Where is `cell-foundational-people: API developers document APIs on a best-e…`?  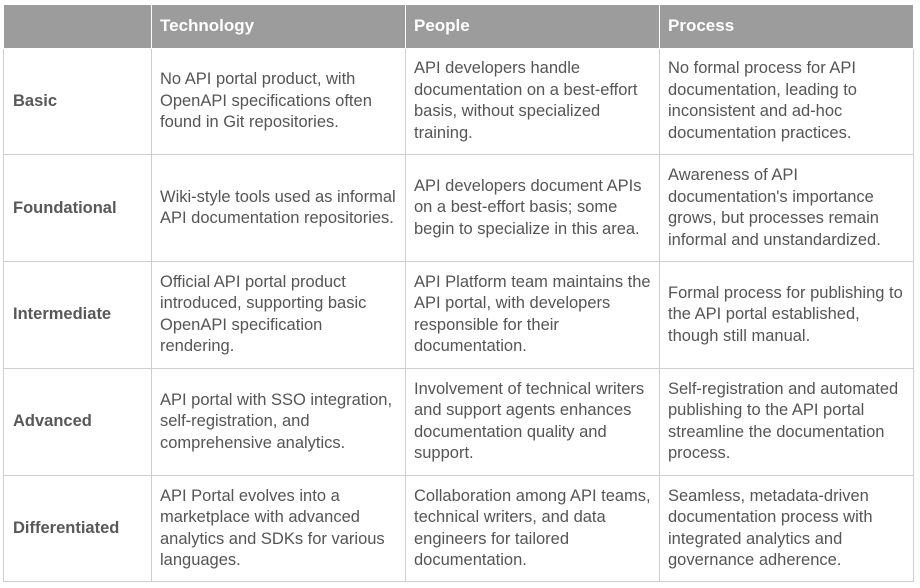
cell-foundational-people: API developers document APIs on a best-e… is located at coordinates (532, 208).